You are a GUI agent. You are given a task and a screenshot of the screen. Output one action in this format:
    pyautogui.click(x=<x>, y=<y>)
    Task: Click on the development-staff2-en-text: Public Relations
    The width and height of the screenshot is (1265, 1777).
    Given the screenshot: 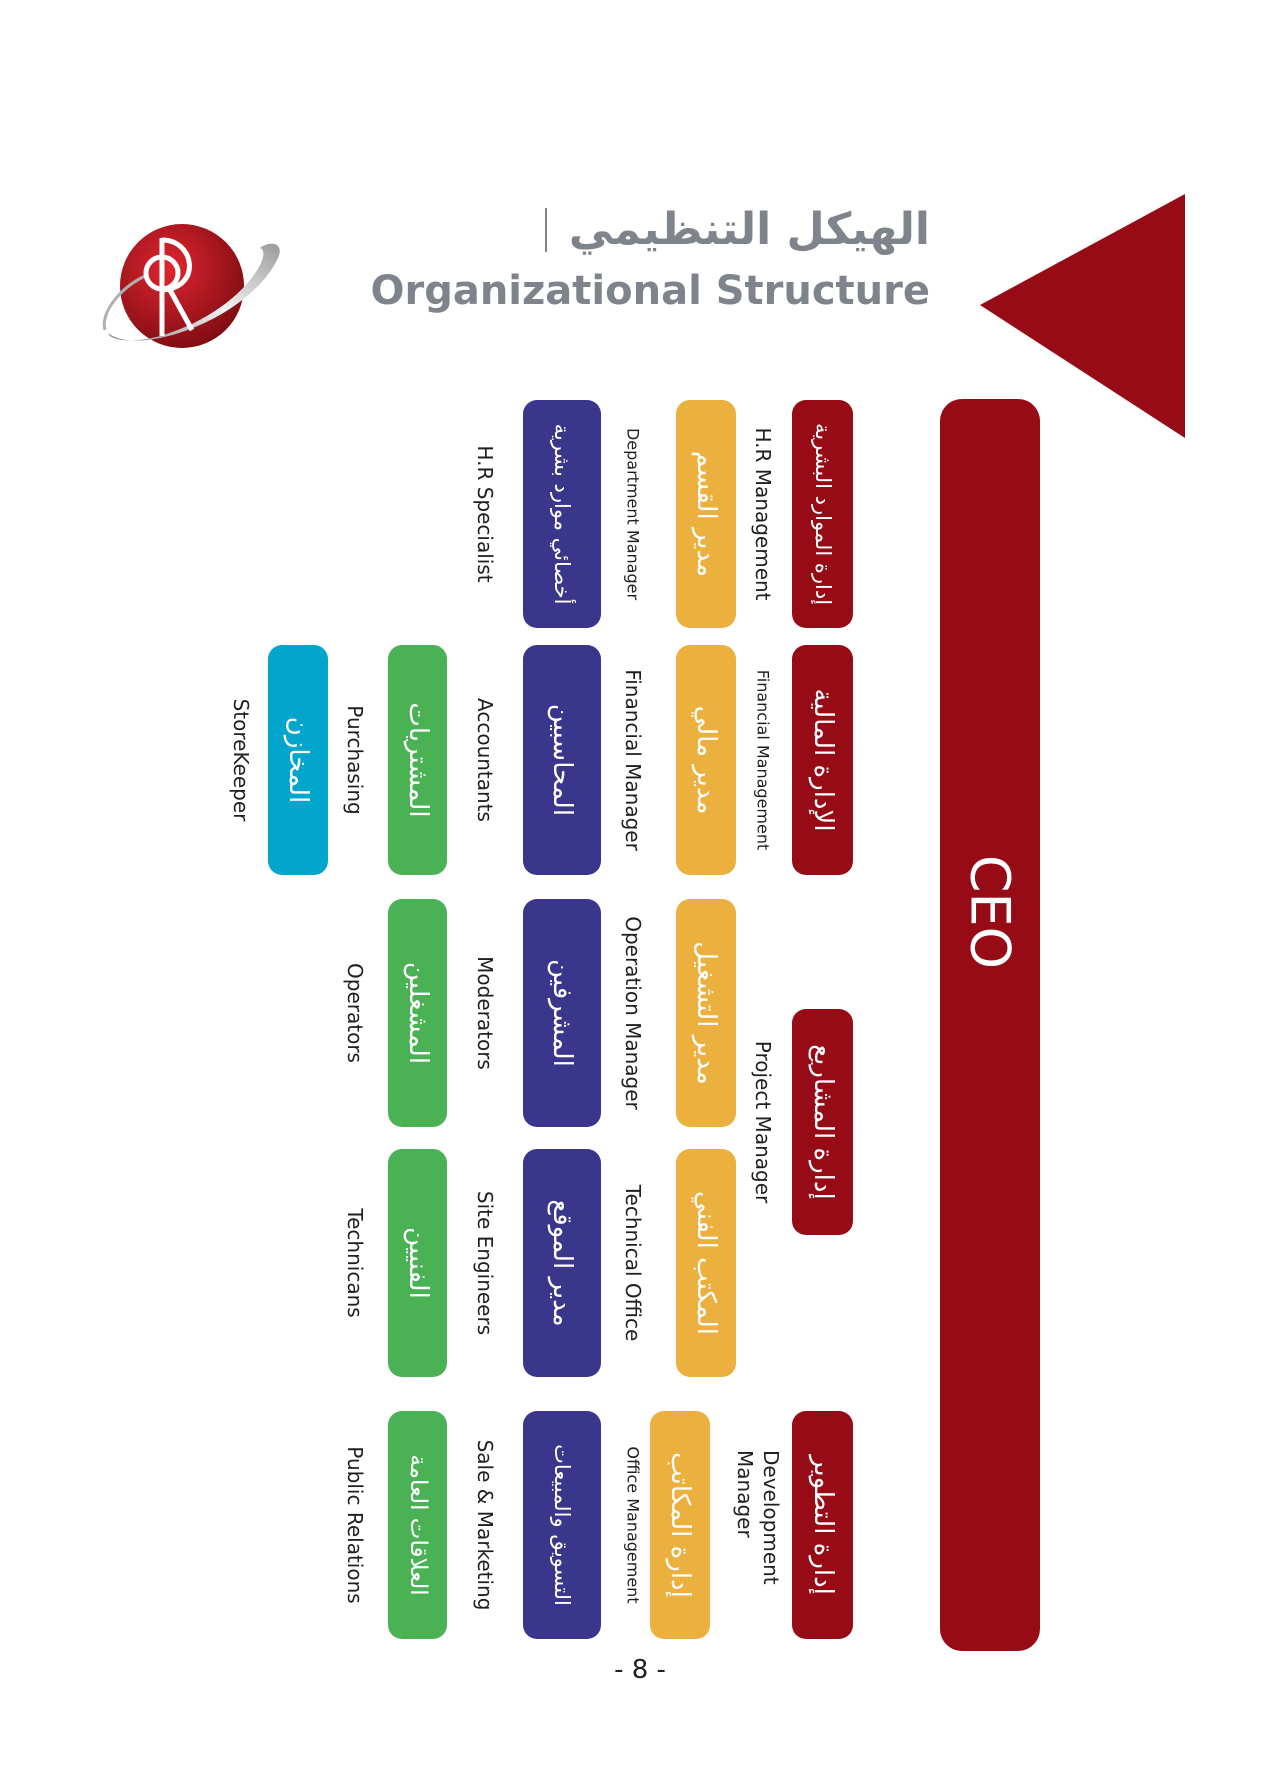 What is the action you would take?
    pyautogui.click(x=355, y=1525)
    